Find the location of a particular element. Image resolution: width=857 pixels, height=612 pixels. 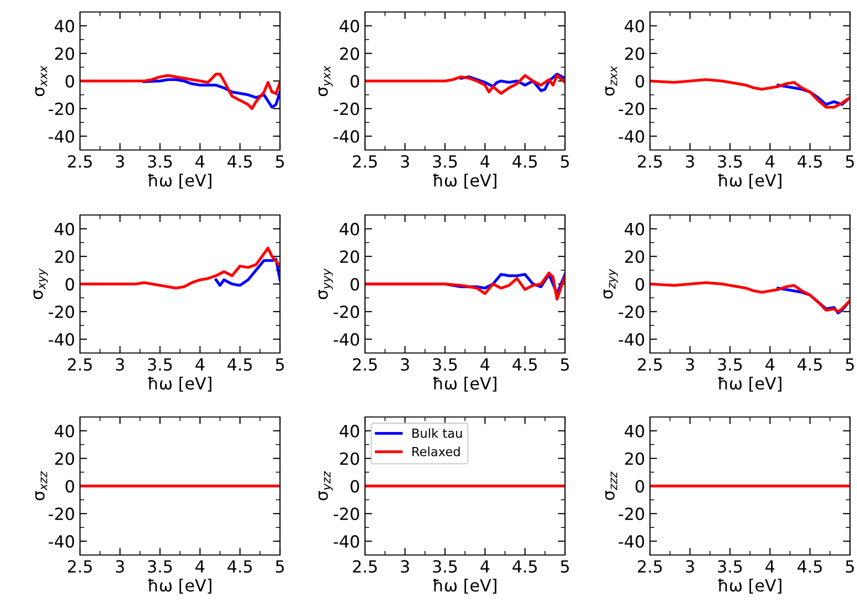

y-axis-title: σ$_{zyy}$ is located at coordinates (611, 283).